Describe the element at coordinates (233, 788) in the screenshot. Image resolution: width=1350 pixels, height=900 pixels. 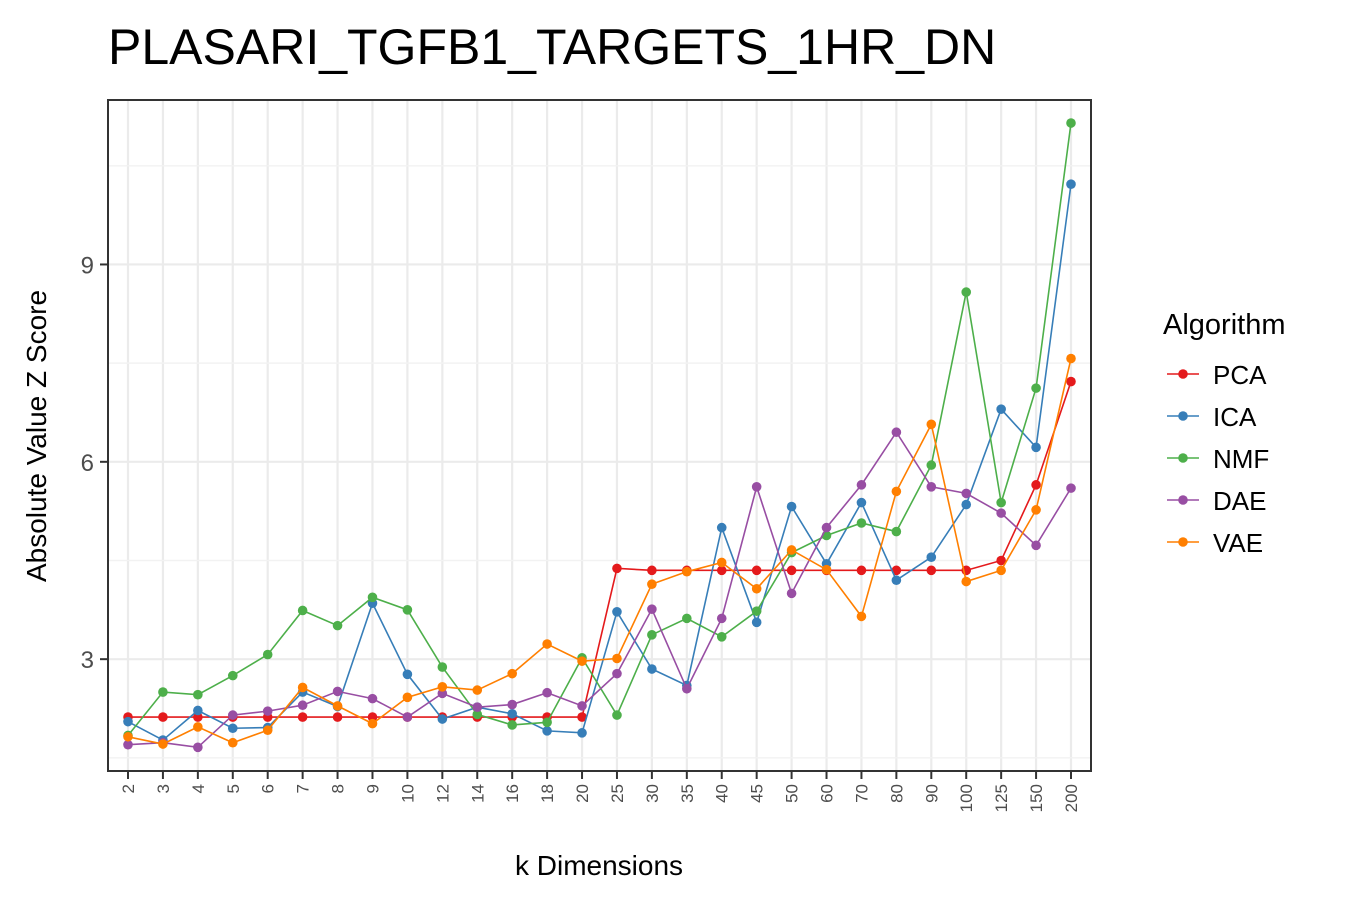
I see `x-tick-label: 5` at that location.